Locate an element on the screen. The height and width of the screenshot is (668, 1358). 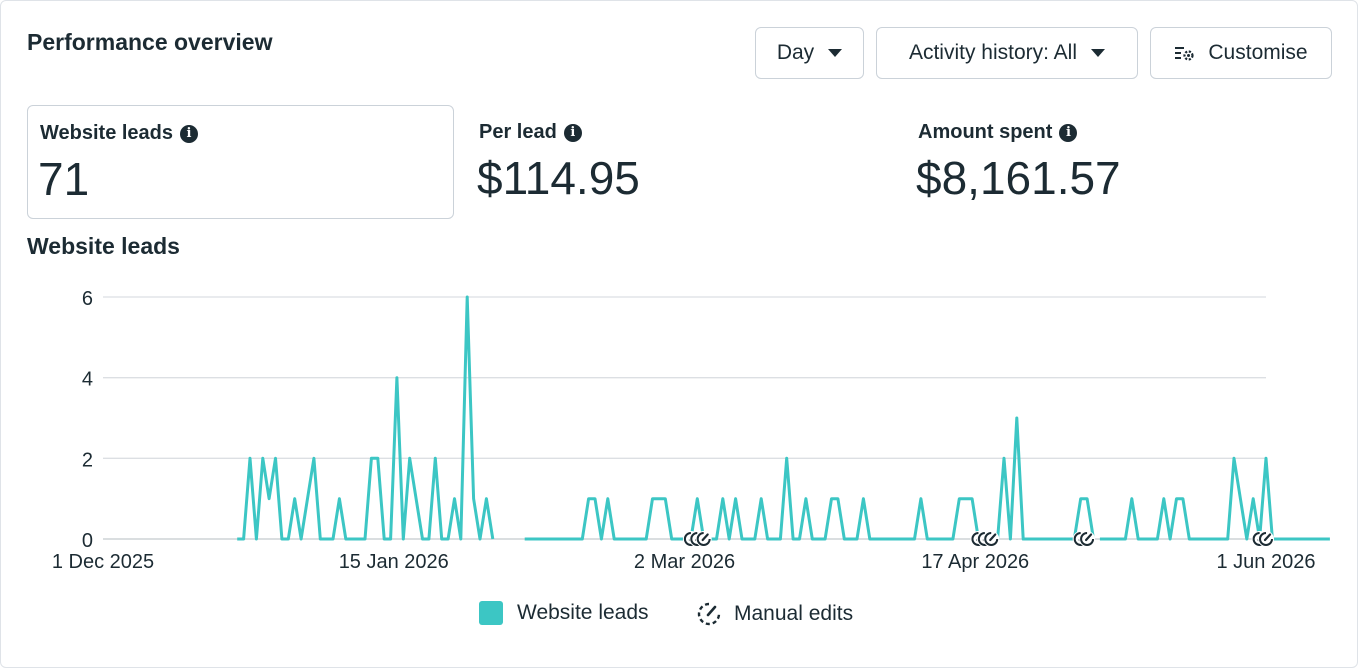
y-tick-label: 4 is located at coordinates (87, 380).